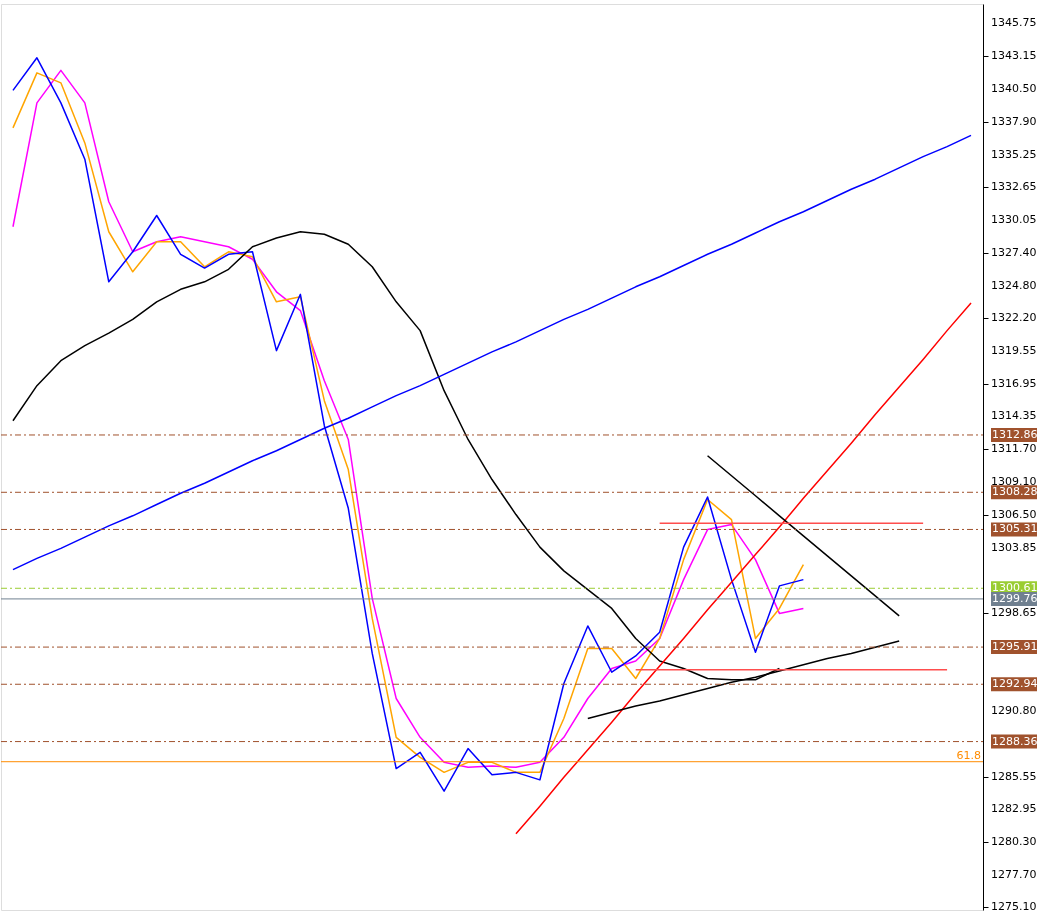  What do you see at coordinates (1014, 253) in the screenshot?
I see `y-tick-label: 1327.40` at bounding box center [1014, 253].